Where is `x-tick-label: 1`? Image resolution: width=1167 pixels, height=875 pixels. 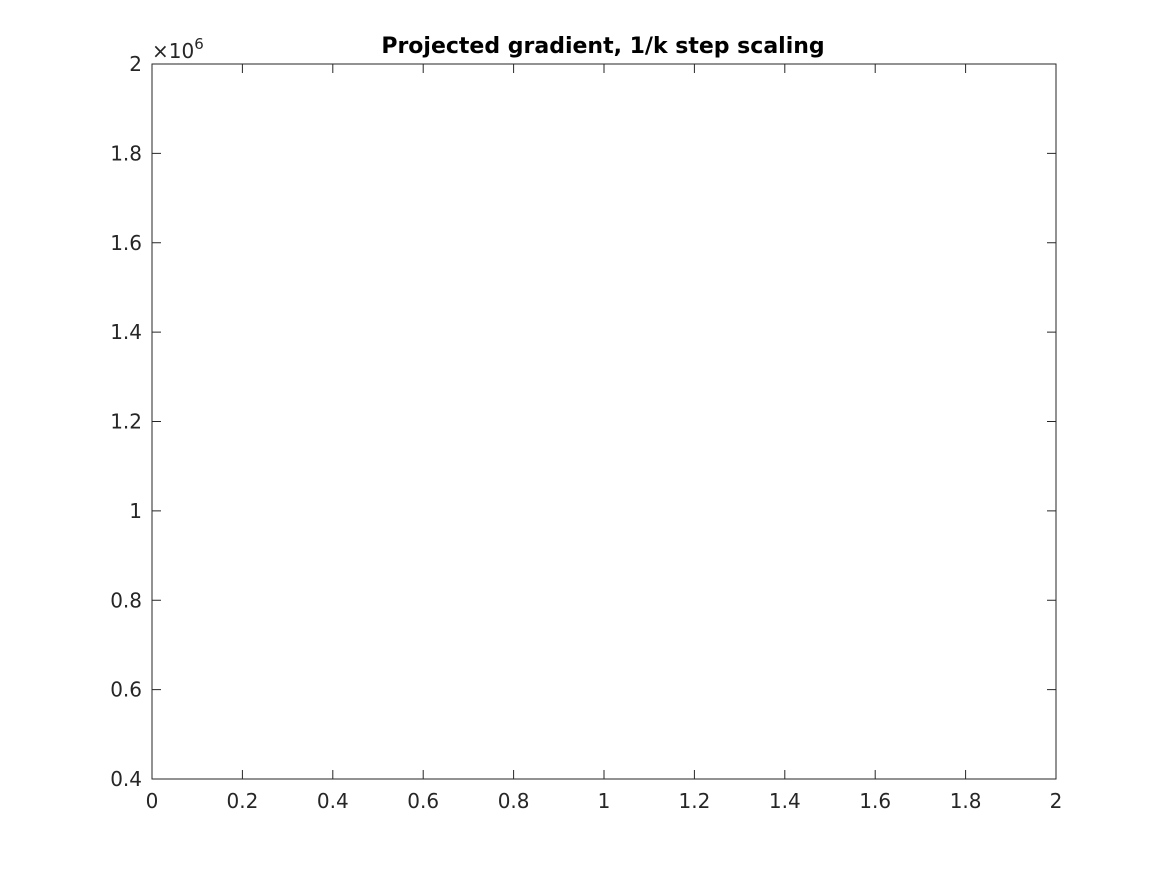 x-tick-label: 1 is located at coordinates (604, 801).